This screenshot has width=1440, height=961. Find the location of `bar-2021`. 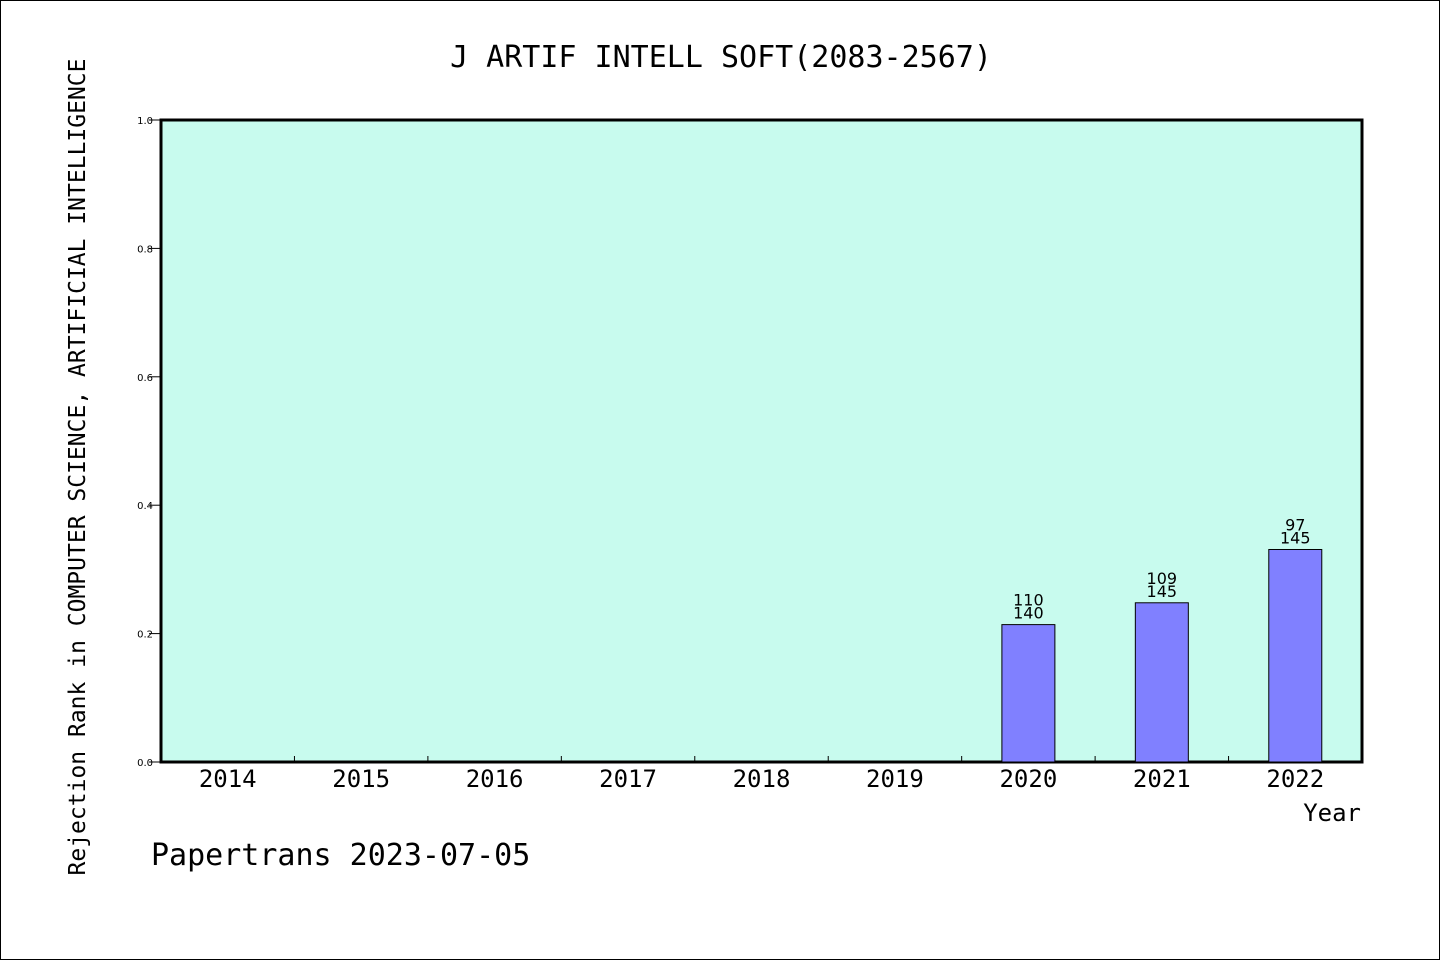

bar-2021 is located at coordinates (1161, 682).